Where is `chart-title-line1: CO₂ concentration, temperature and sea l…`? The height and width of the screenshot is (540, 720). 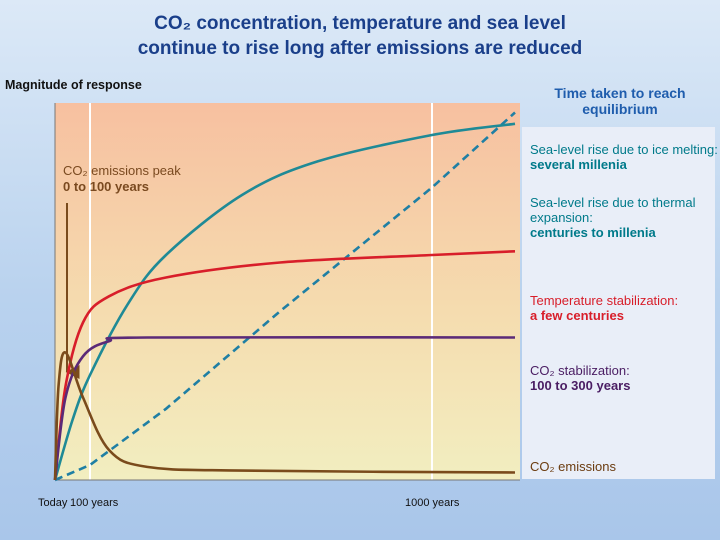
chart-title-line1: CO₂ concentration, temperature and sea l… is located at coordinates (360, 23).